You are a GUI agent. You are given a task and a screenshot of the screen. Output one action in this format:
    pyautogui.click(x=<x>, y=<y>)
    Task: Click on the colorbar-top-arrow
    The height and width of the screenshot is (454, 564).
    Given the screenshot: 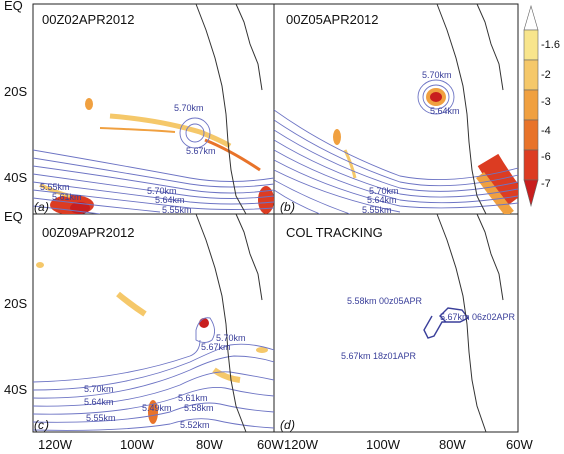 What is the action you would take?
    pyautogui.click(x=531, y=17)
    